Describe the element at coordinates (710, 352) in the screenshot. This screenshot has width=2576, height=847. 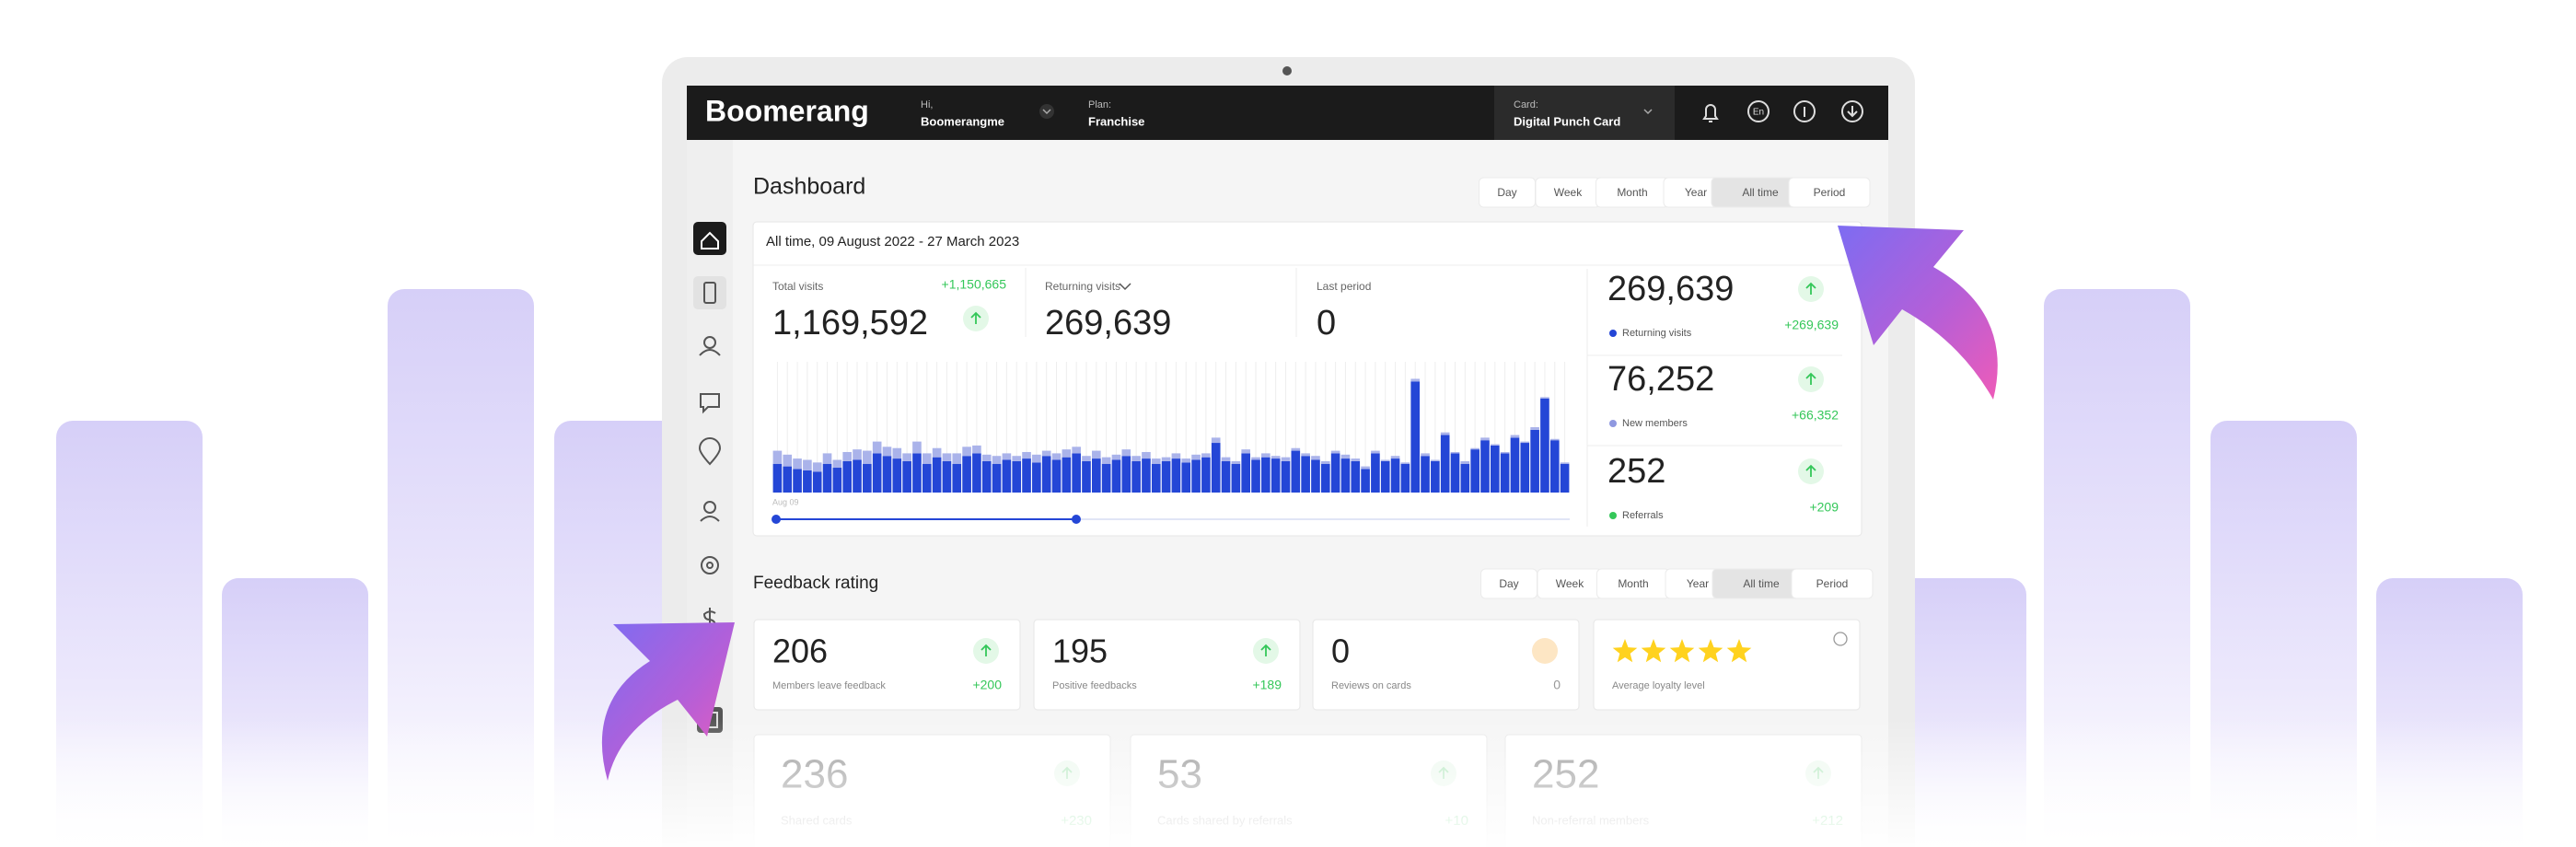
I see `members-icon-body` at that location.